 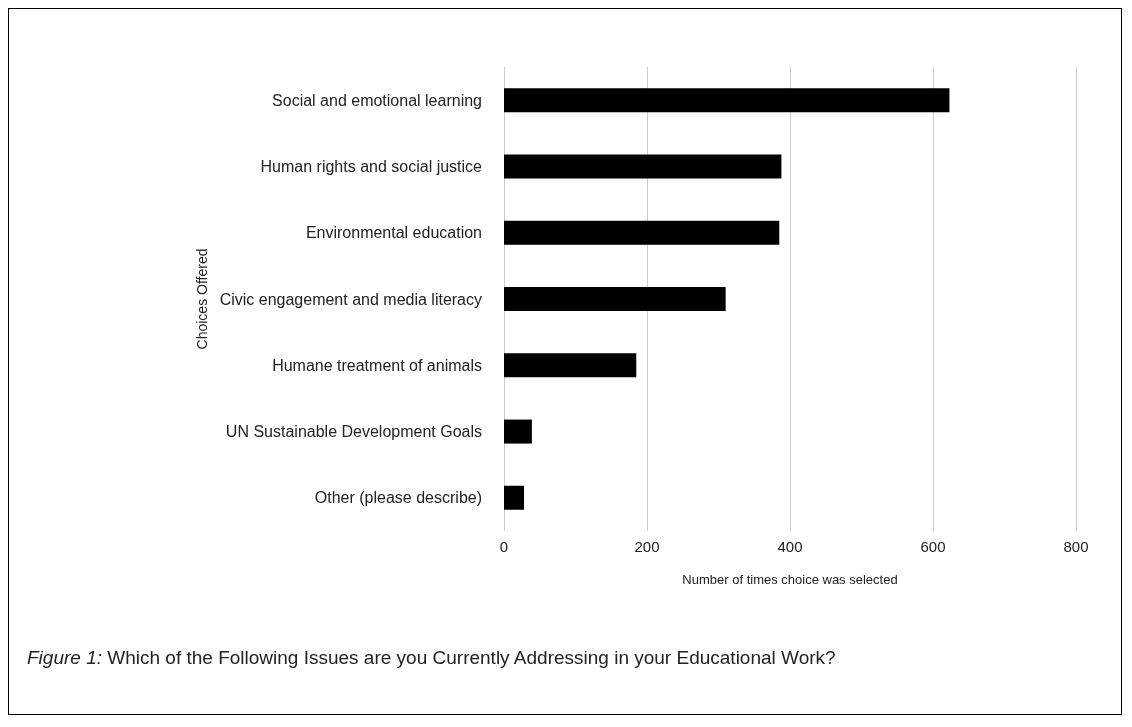 I want to click on caption: Figure 1: Which of the Following Issues are you Currently Addressing in your Educational Work?, so click(x=432, y=658).